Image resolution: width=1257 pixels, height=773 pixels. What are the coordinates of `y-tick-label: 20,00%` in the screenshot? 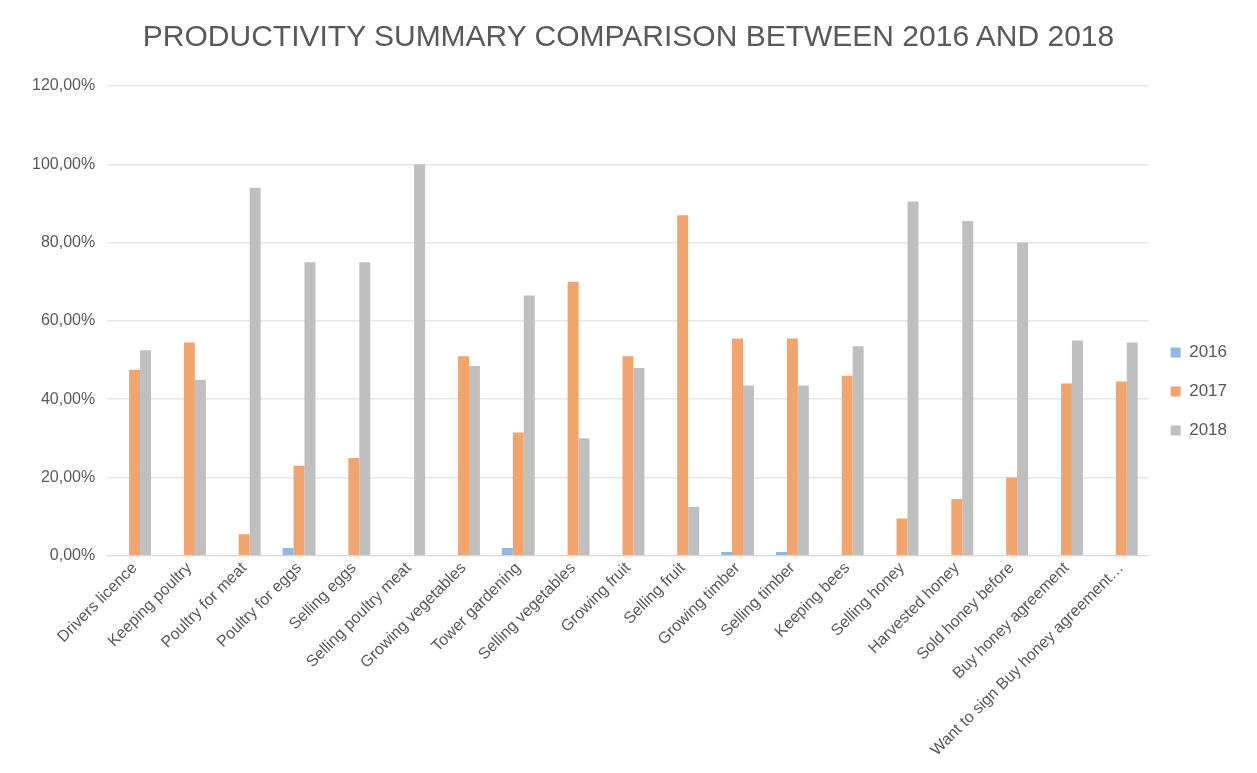 It's located at (68, 476).